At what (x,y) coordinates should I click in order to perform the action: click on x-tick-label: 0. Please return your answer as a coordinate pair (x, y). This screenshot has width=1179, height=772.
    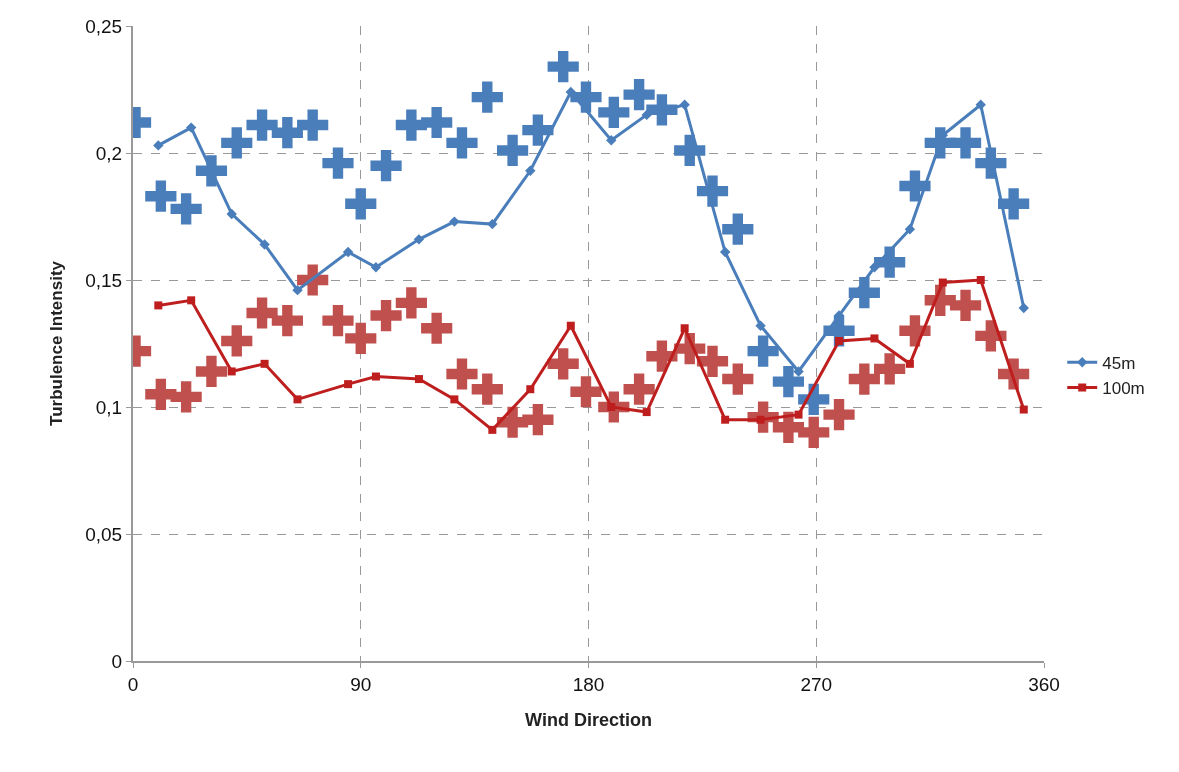
    Looking at the image, I should click on (133, 684).